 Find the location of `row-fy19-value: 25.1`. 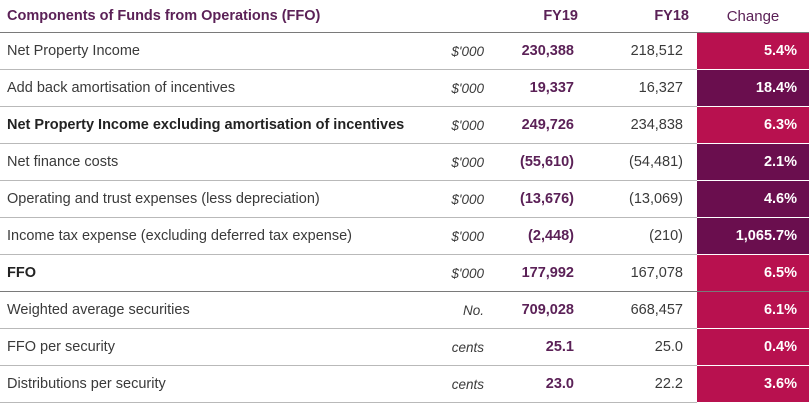

row-fy19-value: 25.1 is located at coordinates (537, 347).